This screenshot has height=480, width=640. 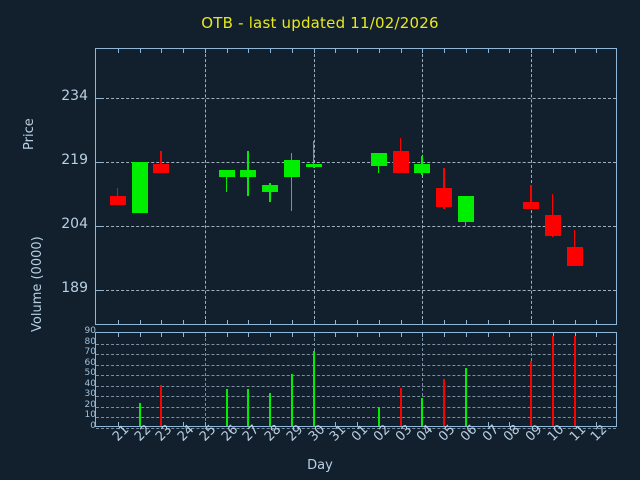 I want to click on volume-axis-tick-label: 60, so click(x=90, y=362).